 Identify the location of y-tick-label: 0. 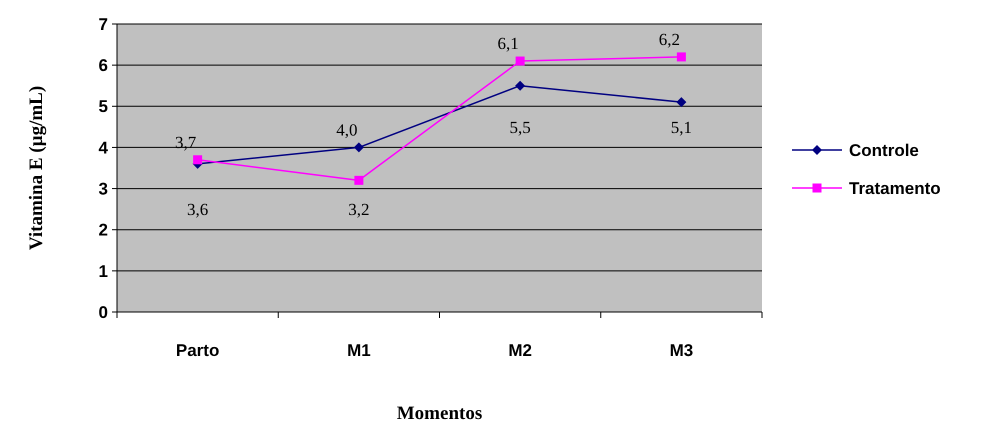
(103, 312).